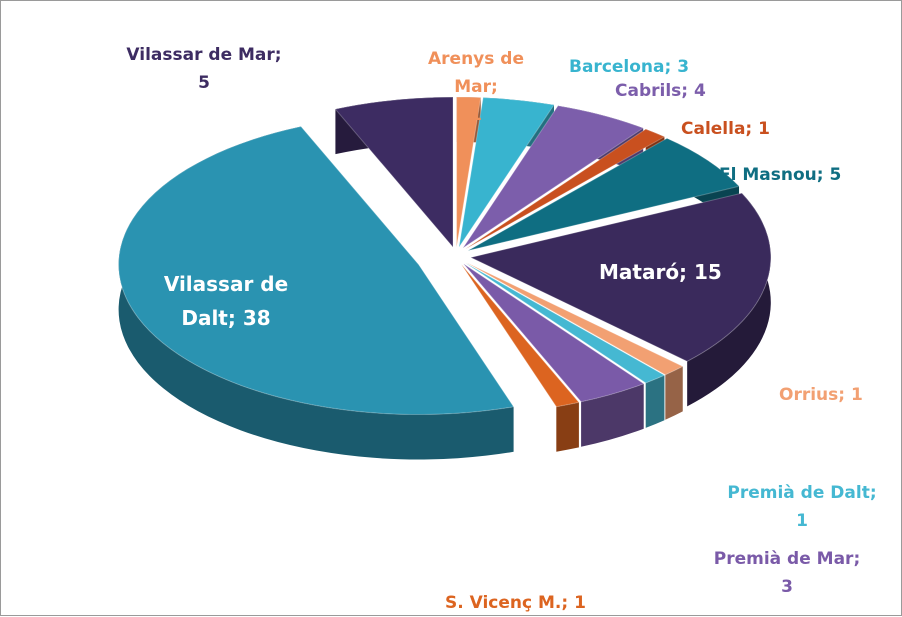 The height and width of the screenshot is (617, 902). Describe the element at coordinates (204, 69) in the screenshot. I see `slice-label: Vilassar de Mar; 5` at that location.